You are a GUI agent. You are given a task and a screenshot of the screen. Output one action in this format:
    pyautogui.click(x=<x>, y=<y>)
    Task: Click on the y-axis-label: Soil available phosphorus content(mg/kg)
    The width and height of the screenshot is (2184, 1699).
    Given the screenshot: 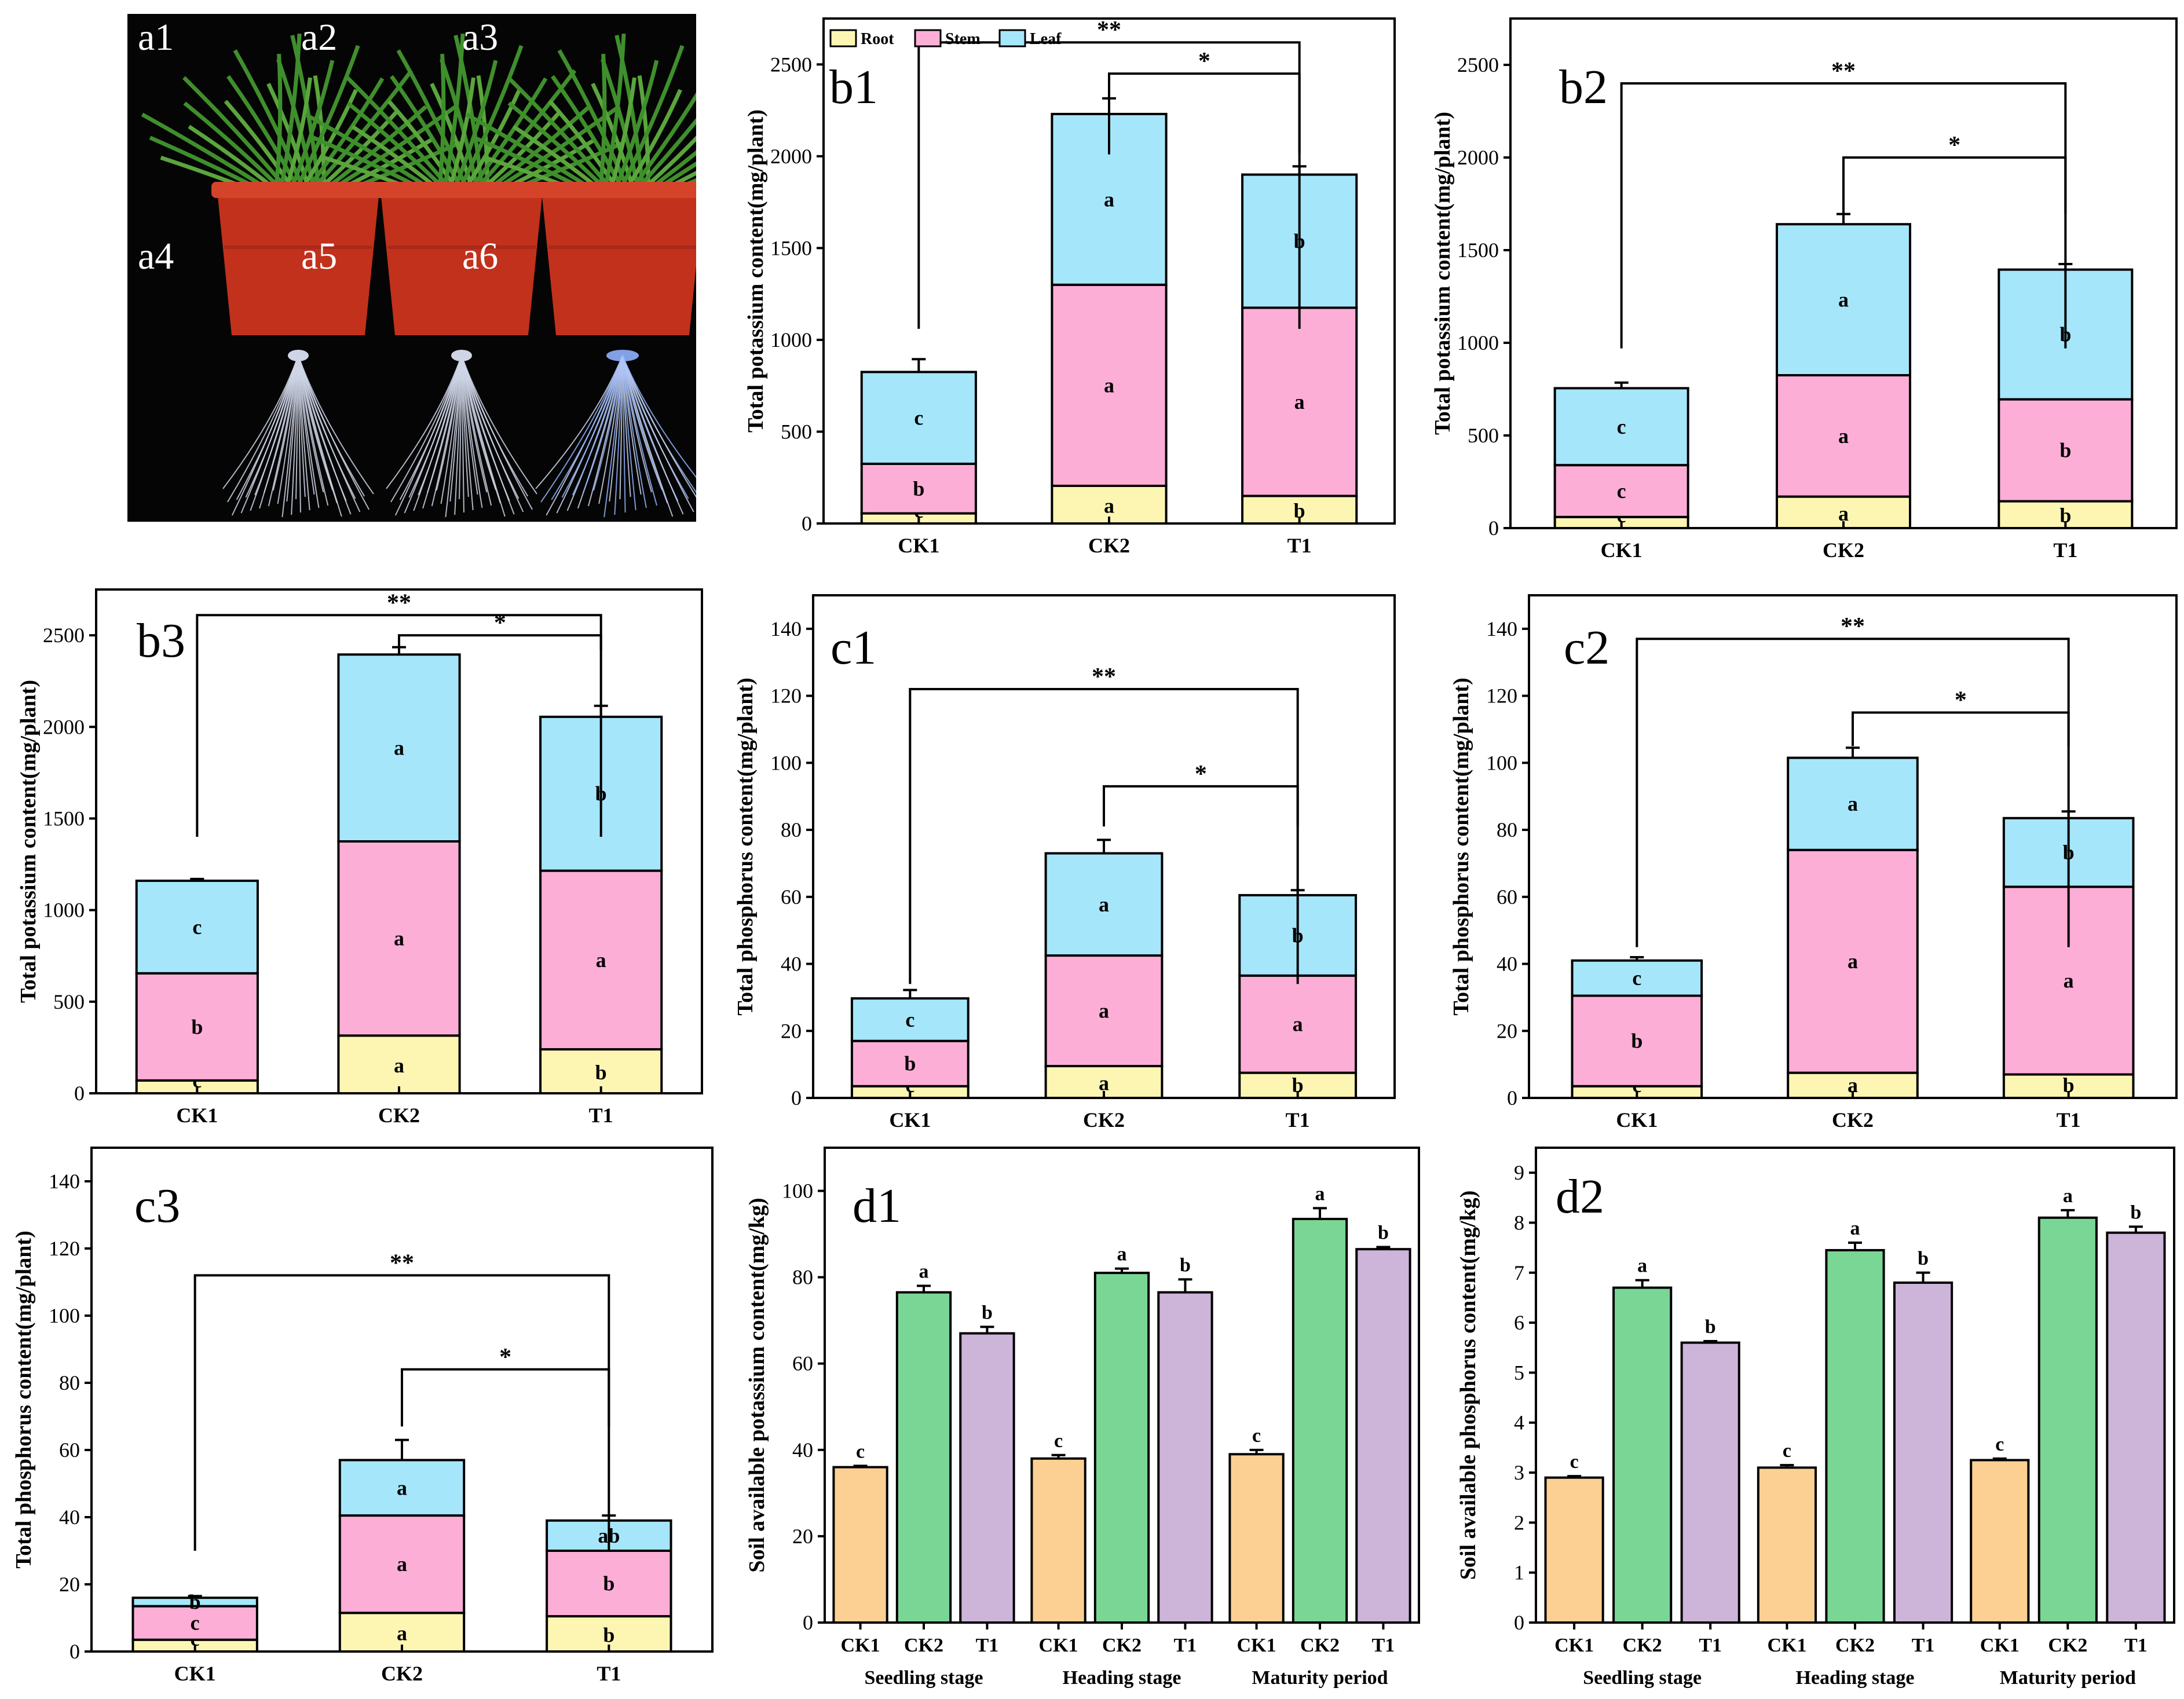 What is the action you would take?
    pyautogui.click(x=1468, y=1385)
    